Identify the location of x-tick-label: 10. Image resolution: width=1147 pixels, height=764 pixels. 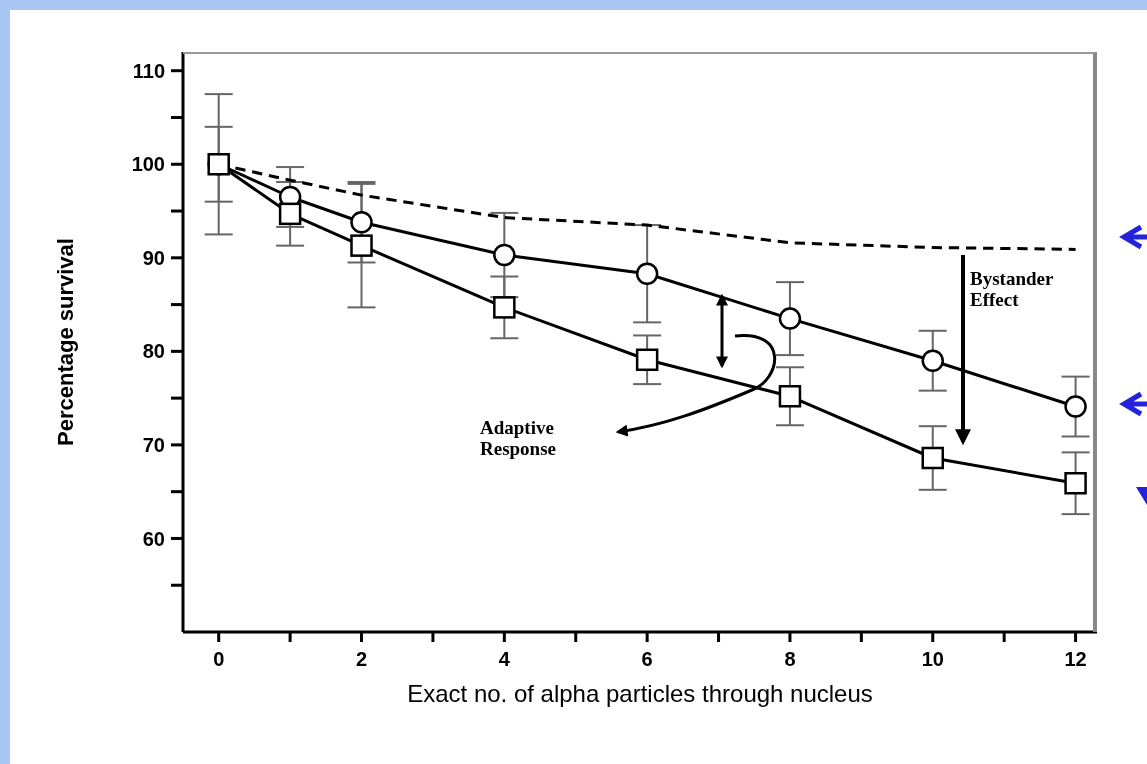
(932, 659).